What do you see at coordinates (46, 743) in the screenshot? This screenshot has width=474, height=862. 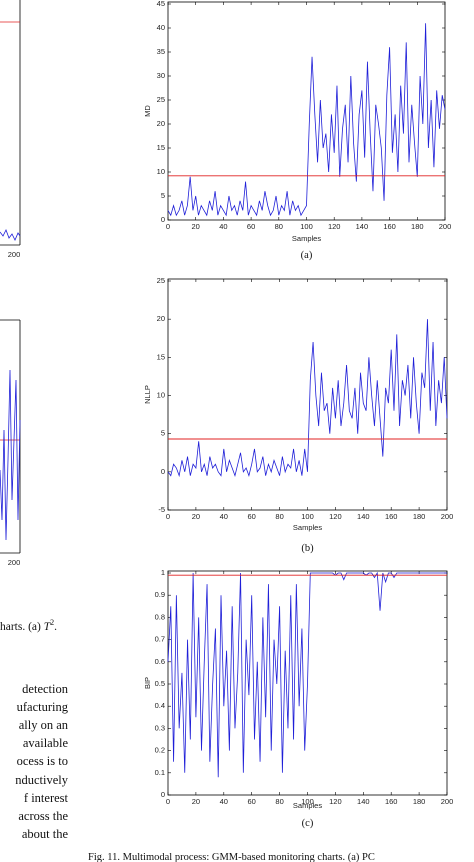 I see `paragraph-line: available` at bounding box center [46, 743].